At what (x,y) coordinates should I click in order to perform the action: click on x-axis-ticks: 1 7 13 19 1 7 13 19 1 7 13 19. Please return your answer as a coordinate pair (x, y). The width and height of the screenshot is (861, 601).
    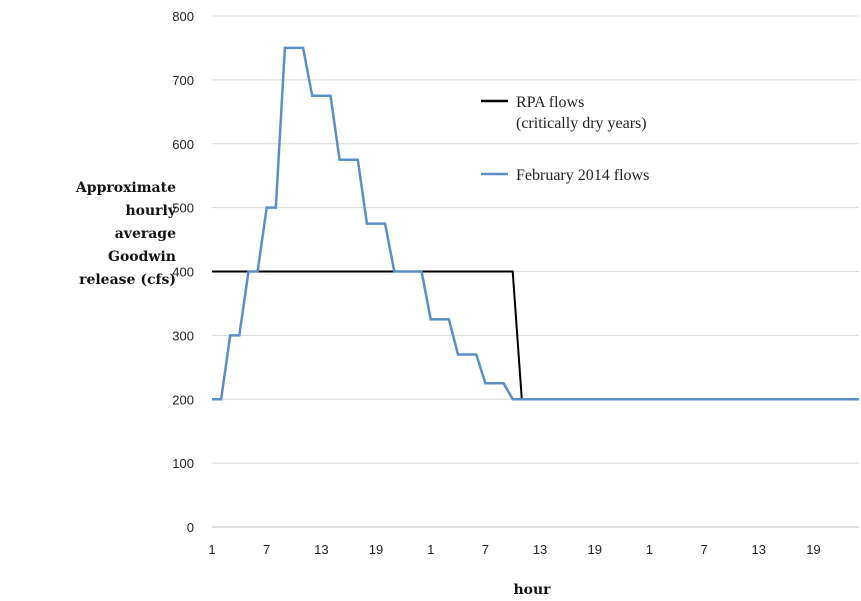
    Looking at the image, I should click on (514, 549).